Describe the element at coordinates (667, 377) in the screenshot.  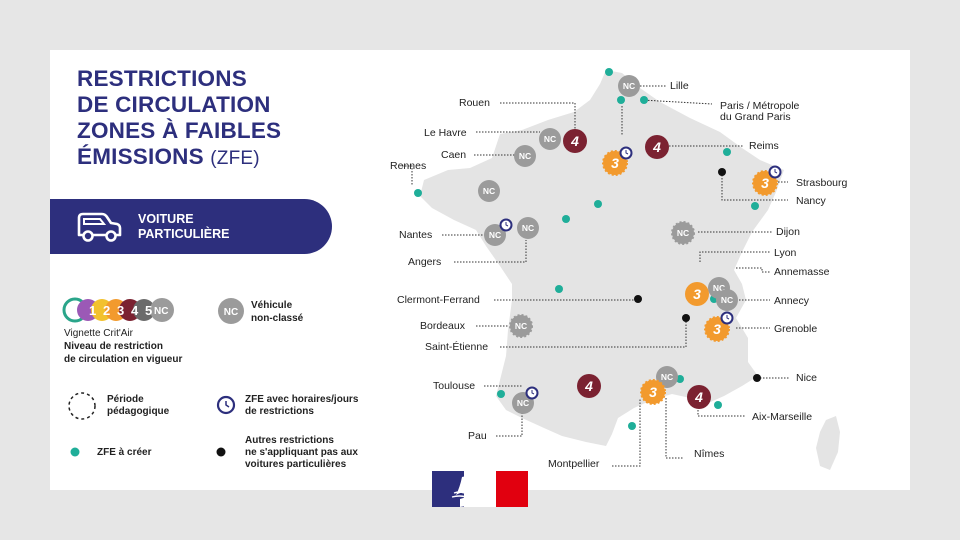
I see `nc-text-nice: NC` at that location.